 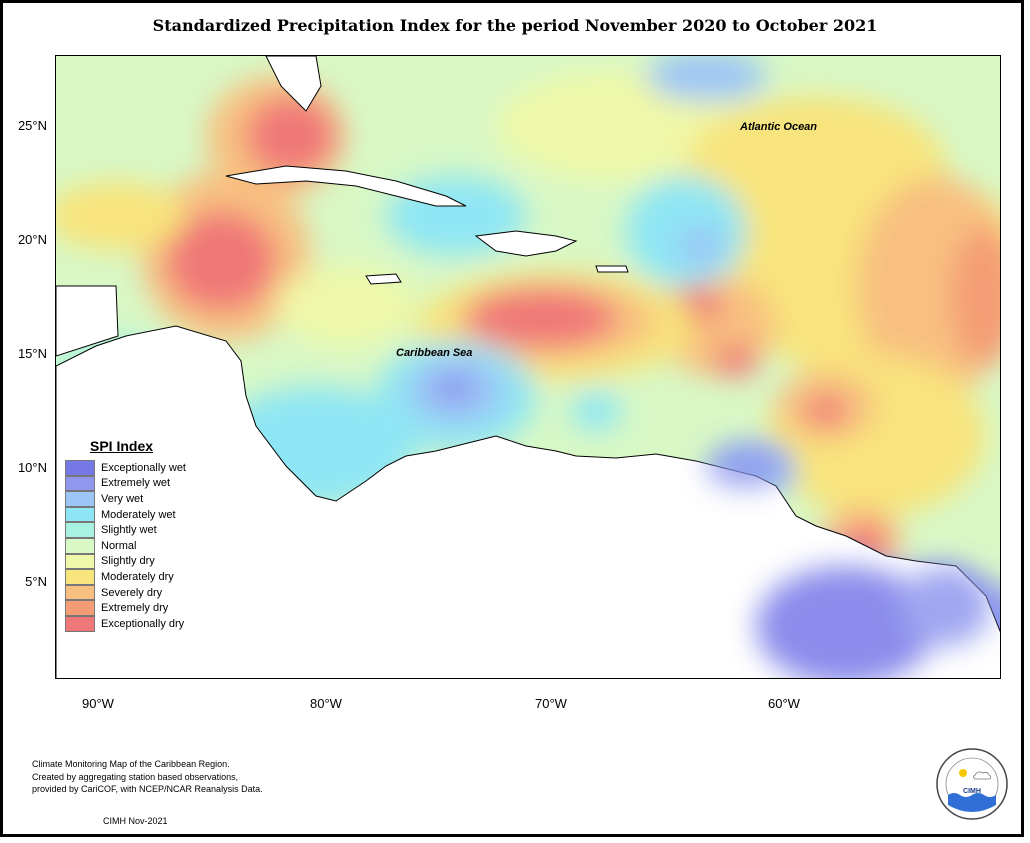 What do you see at coordinates (612, 269) in the screenshot?
I see `puerto-rico-landmass` at bounding box center [612, 269].